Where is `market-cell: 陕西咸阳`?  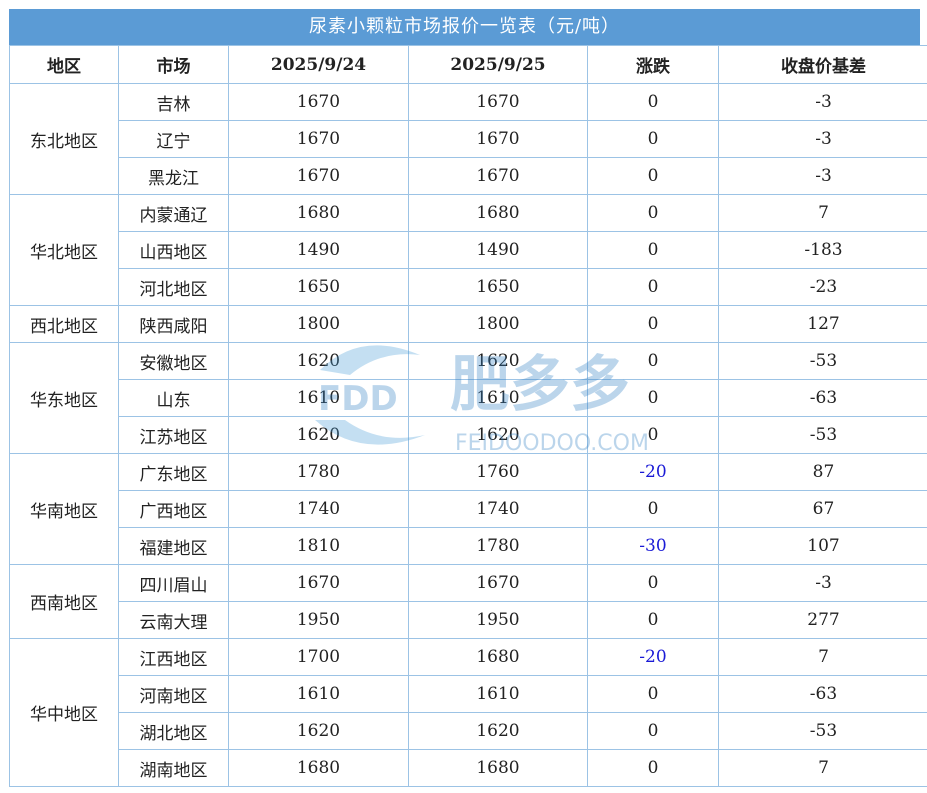
market-cell: 陕西咸阳 is located at coordinates (173, 324).